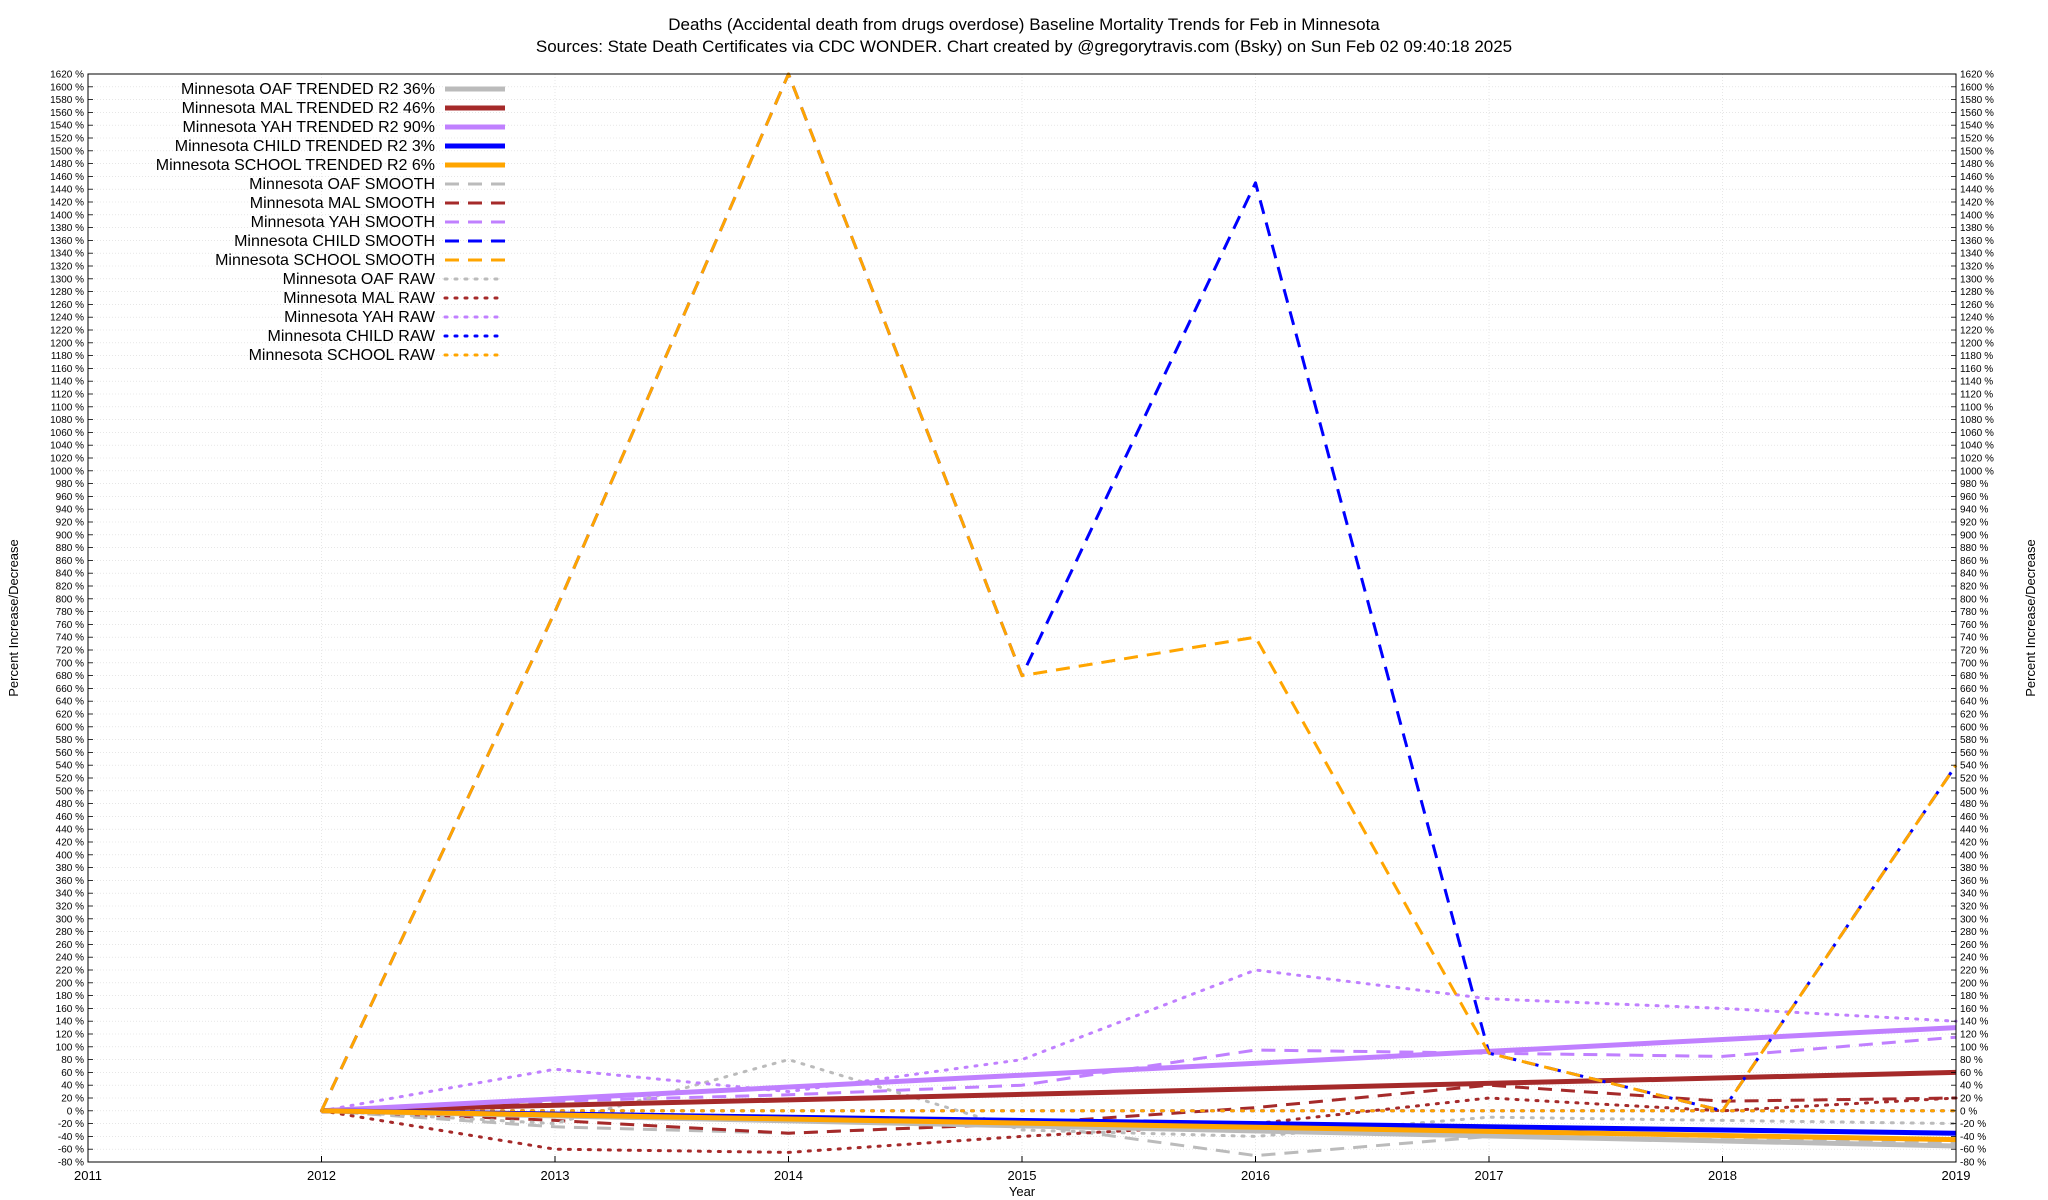 This screenshot has height=1200, width=2048. What do you see at coordinates (1977, 446) in the screenshot?
I see `y-tick-label-right: 1040 %` at bounding box center [1977, 446].